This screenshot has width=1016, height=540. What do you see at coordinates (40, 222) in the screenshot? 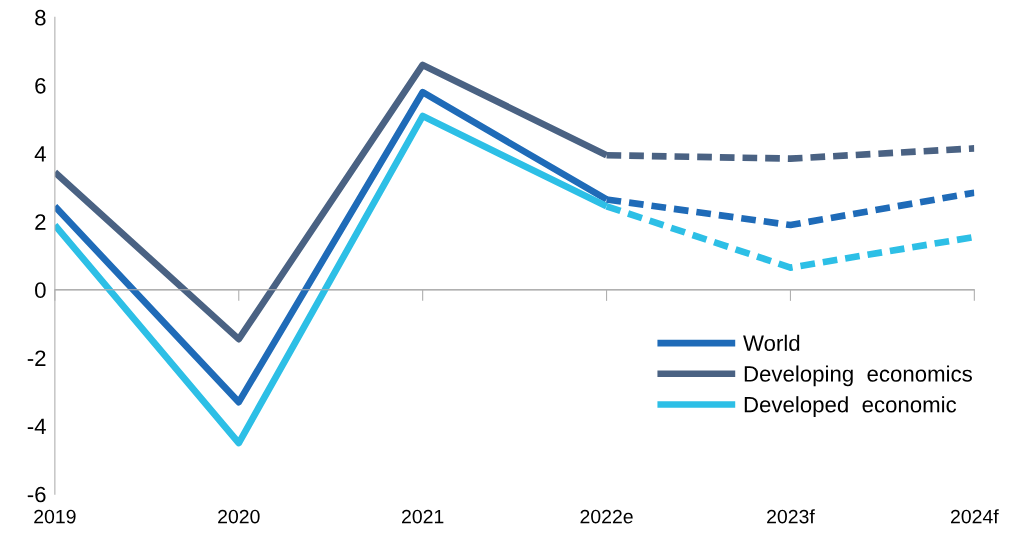
I see `y-tick-label: 2` at bounding box center [40, 222].